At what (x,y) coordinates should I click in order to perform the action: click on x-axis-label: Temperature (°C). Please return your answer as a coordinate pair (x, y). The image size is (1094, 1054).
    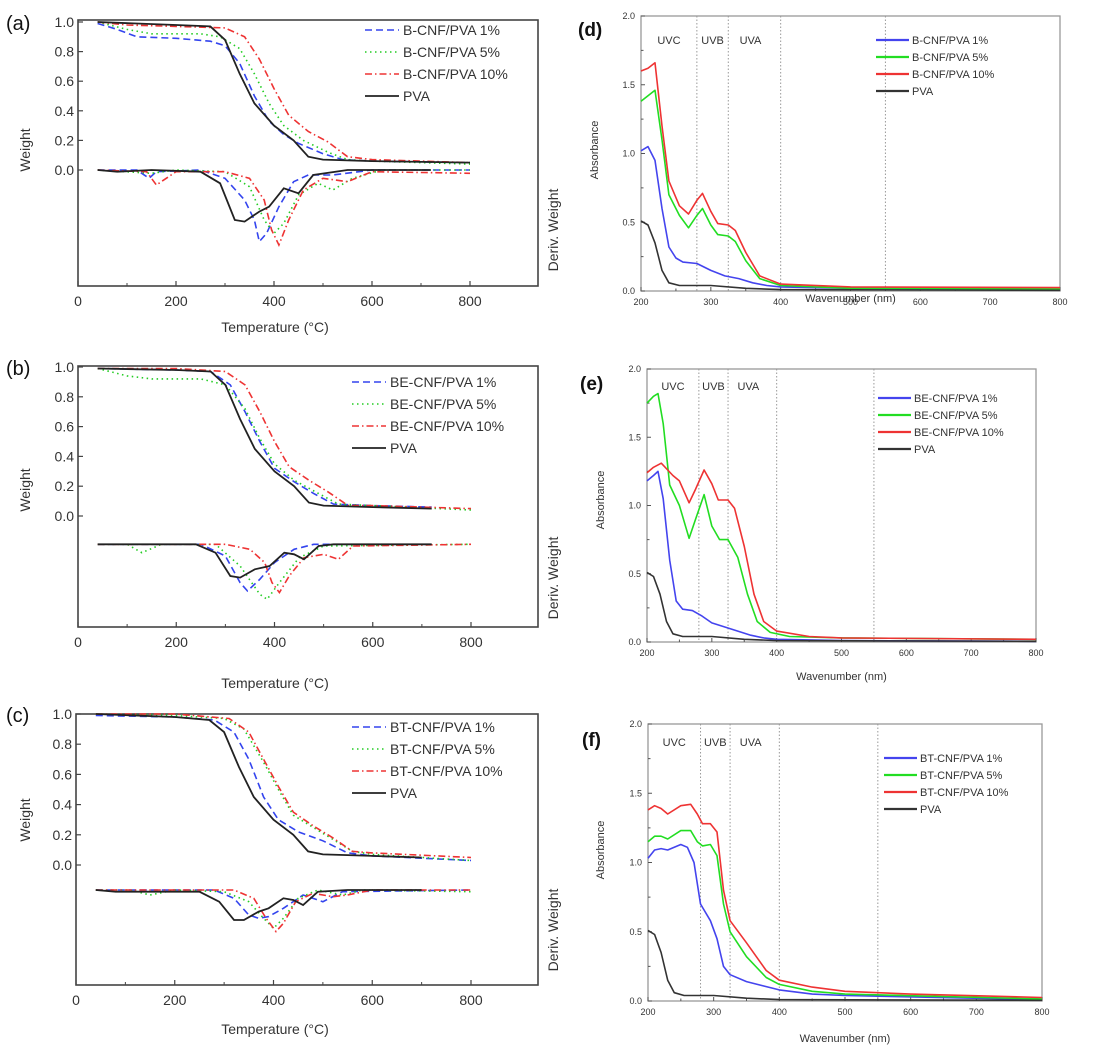
    Looking at the image, I should click on (275, 683).